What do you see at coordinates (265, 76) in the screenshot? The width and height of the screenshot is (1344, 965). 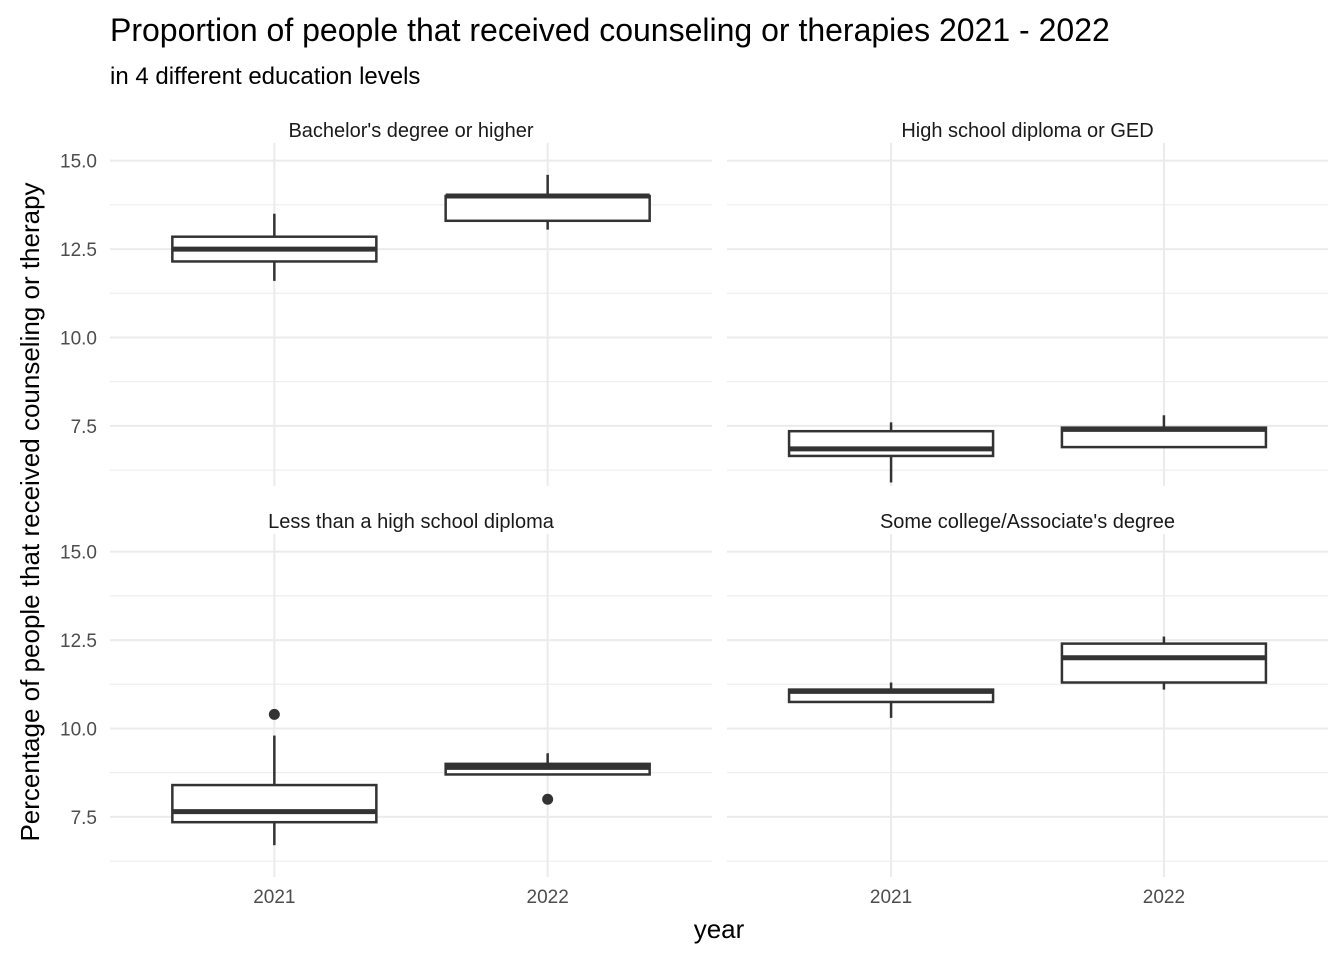 I see `chart-subtitle: in 4 different education levels` at bounding box center [265, 76].